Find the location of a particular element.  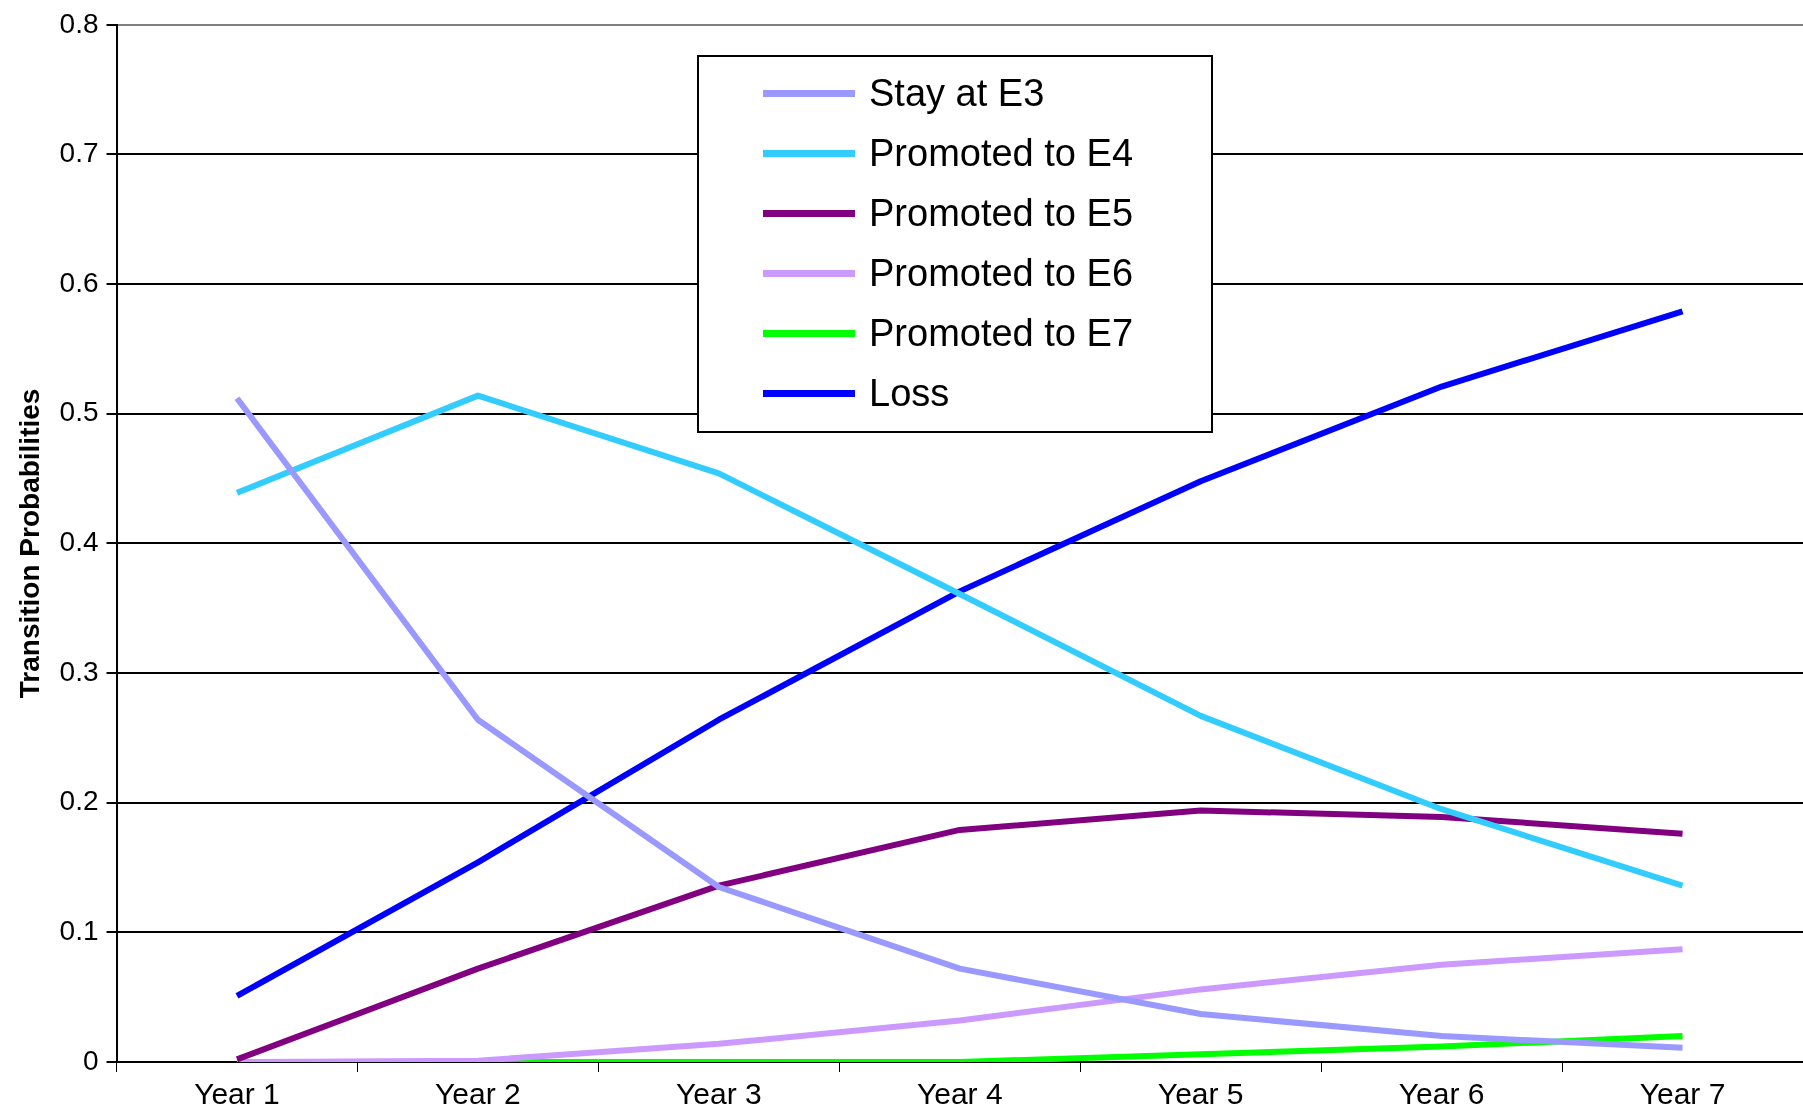

legend-label: Promoted to E4 is located at coordinates (1001, 153).